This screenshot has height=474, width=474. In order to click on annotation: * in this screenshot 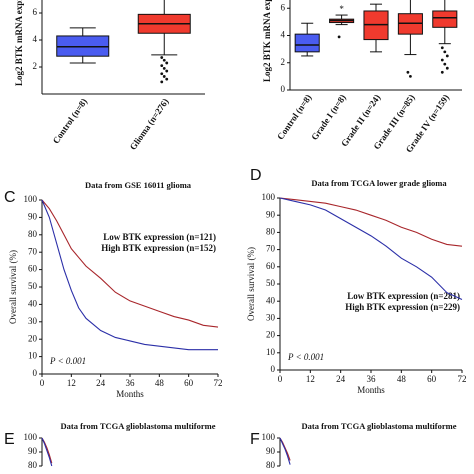, I will do `click(341, 9)`.